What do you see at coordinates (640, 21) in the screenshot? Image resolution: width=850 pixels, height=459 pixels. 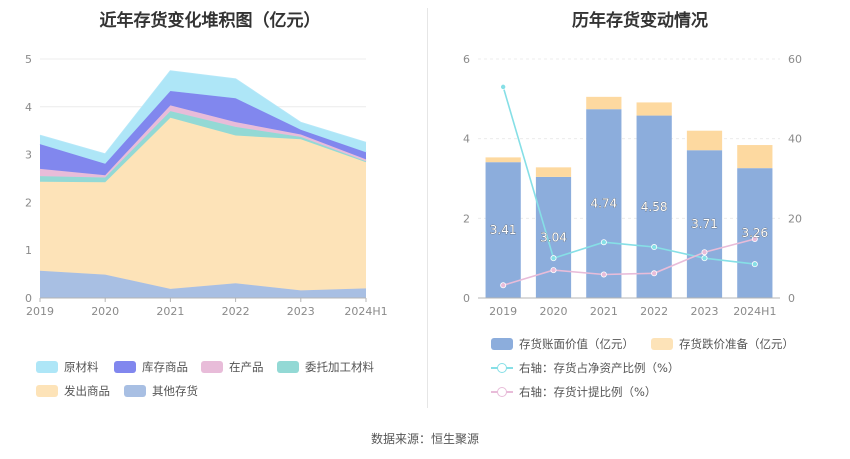 I see `chart-title-right: 历年存货变动情况` at bounding box center [640, 21].